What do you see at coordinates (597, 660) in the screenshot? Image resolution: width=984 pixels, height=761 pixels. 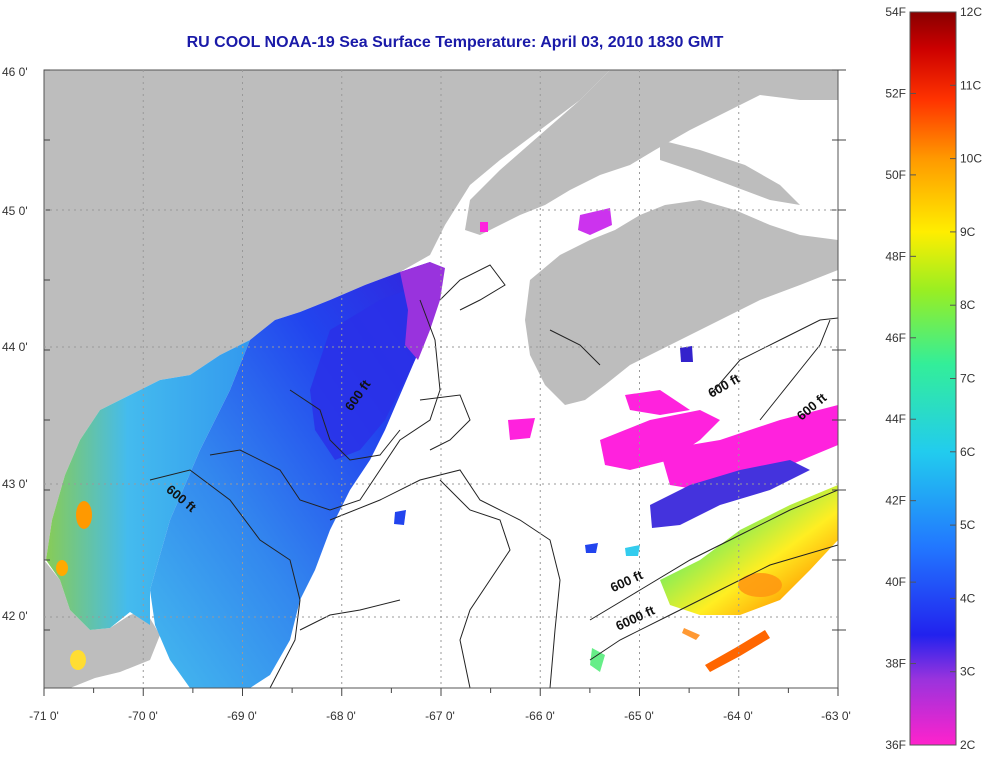 I see `sst-green-spot` at bounding box center [597, 660].